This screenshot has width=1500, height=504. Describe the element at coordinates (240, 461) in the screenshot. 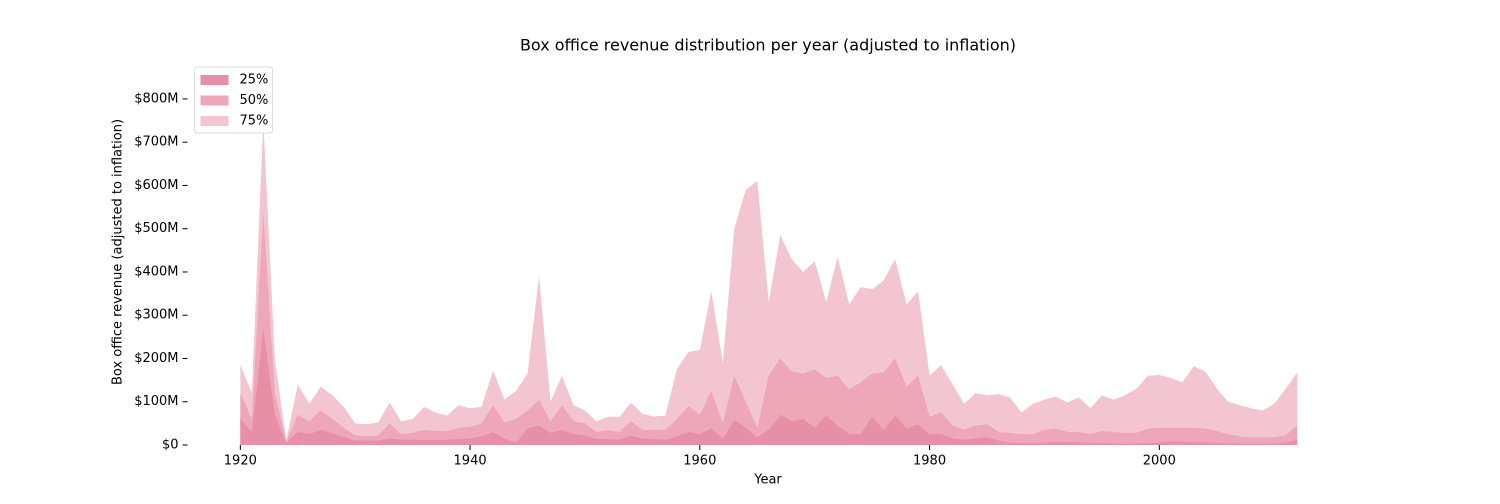

I see `x-tick-label: 1920` at that location.